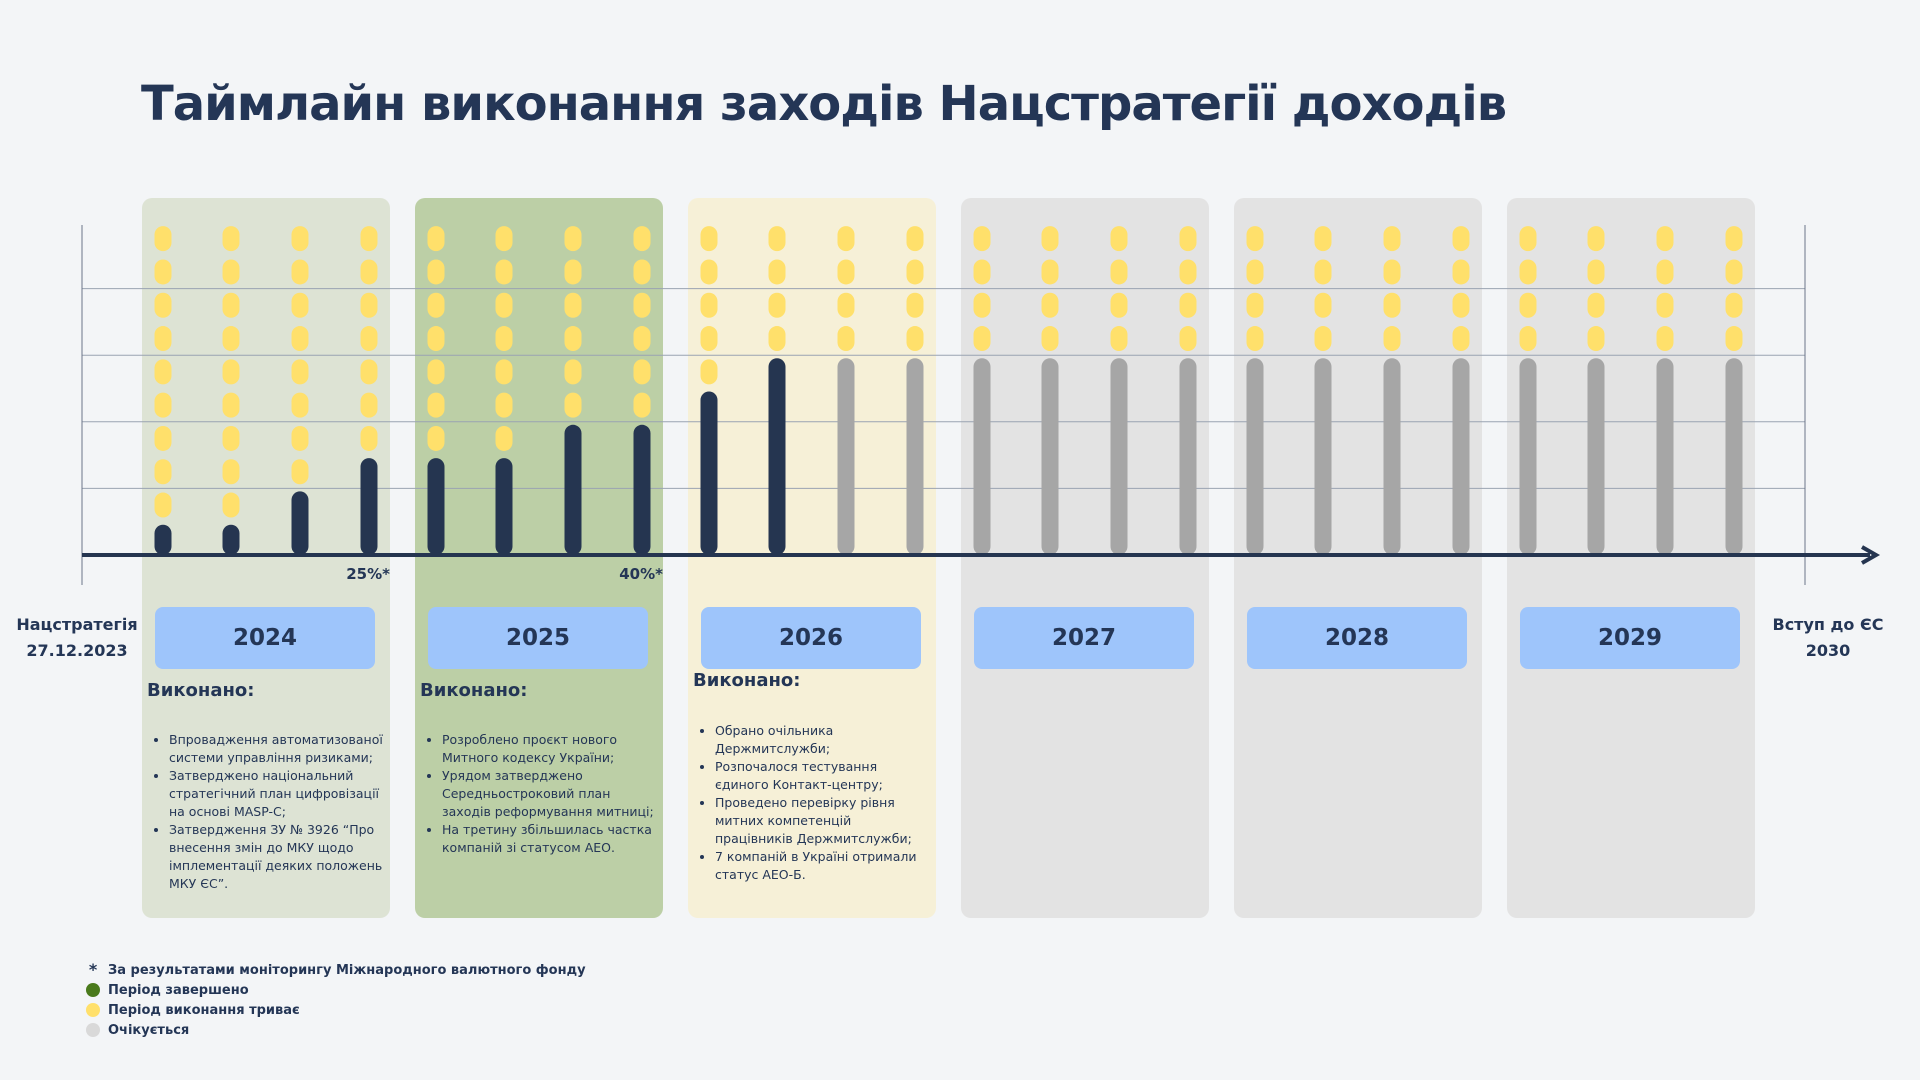 Image resolution: width=1920 pixels, height=1080 pixels. Describe the element at coordinates (811, 638) in the screenshot. I see `year-label: 2026` at that location.